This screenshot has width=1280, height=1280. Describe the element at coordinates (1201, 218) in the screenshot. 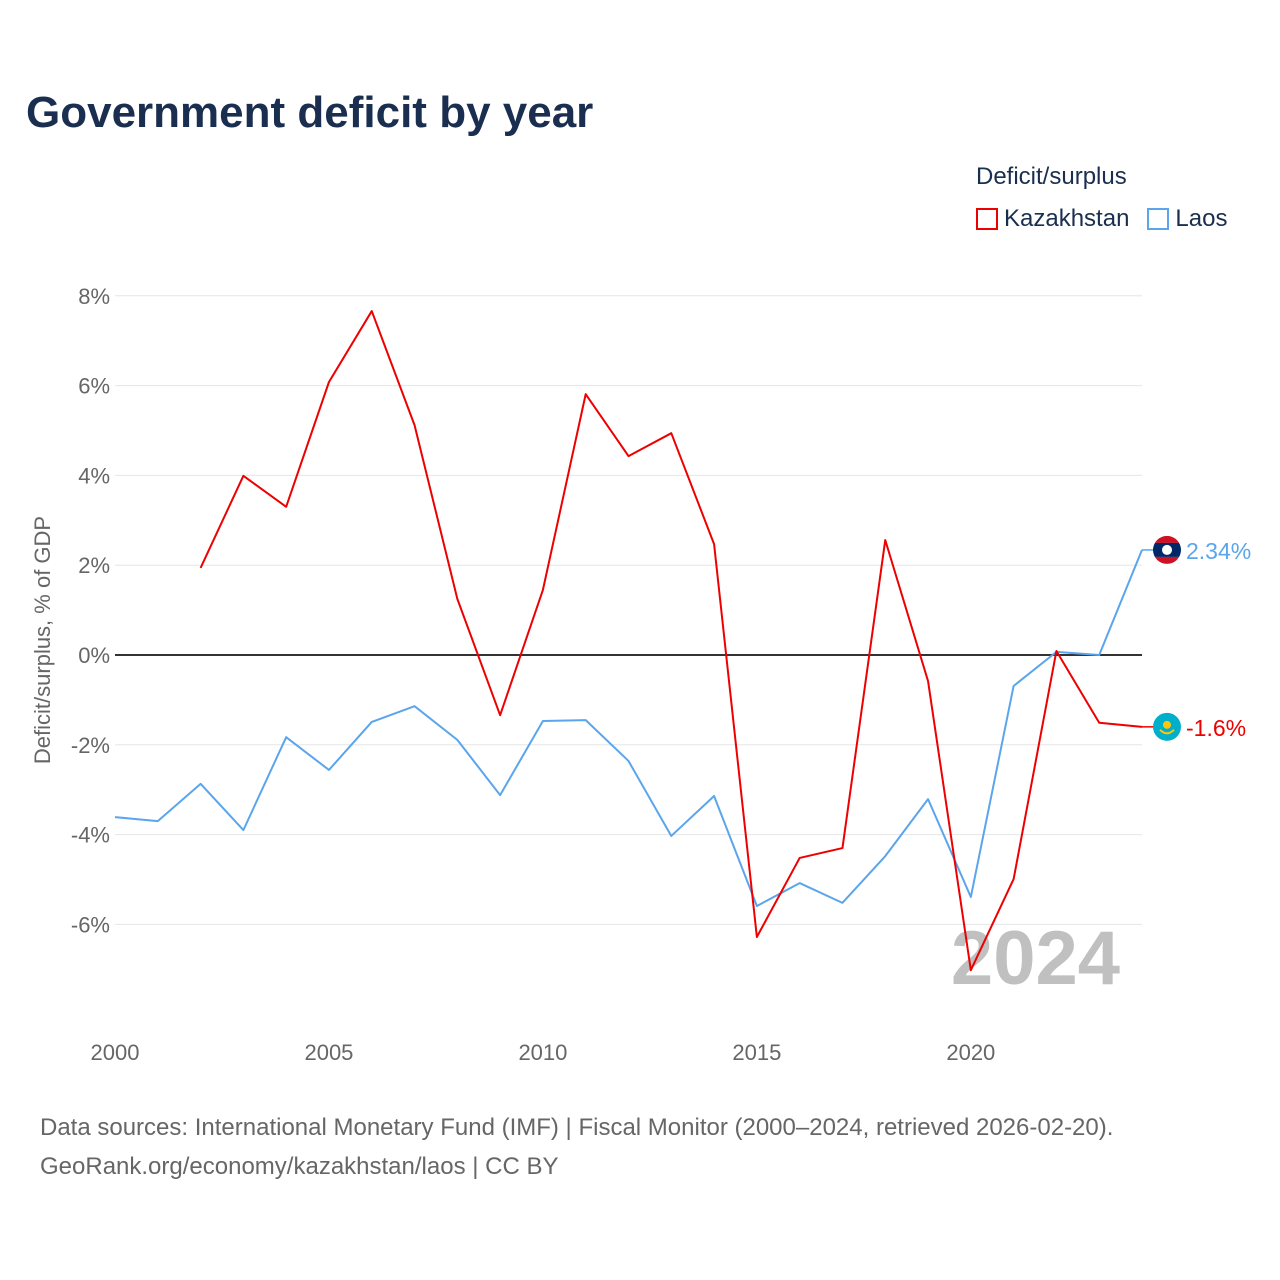

I see `legend-label-laos: Laos` at that location.